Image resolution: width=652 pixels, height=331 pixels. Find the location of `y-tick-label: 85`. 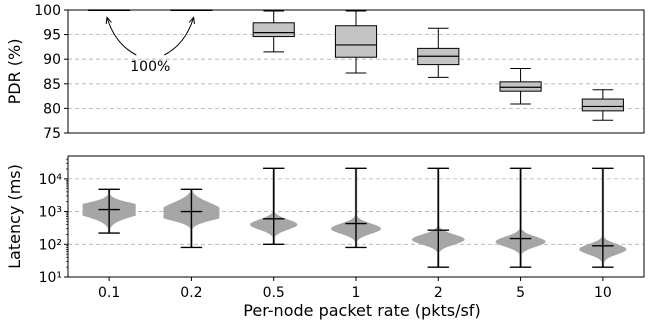

y-tick-label: 85 is located at coordinates (52, 85).